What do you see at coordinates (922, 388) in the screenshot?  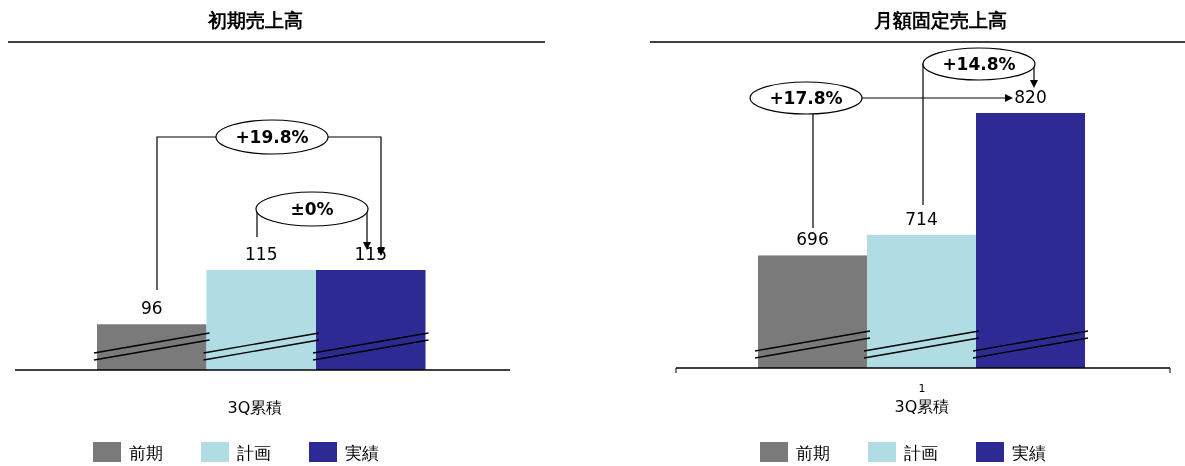 I see `text: 1` at bounding box center [922, 388].